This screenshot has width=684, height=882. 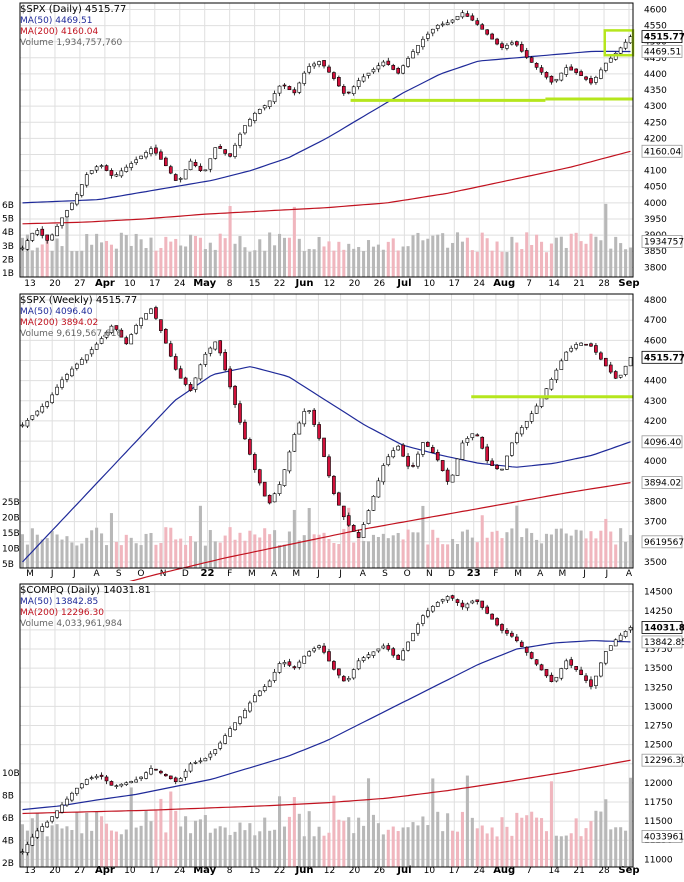 I want to click on x-tick-label: 13, so click(x=29, y=871).